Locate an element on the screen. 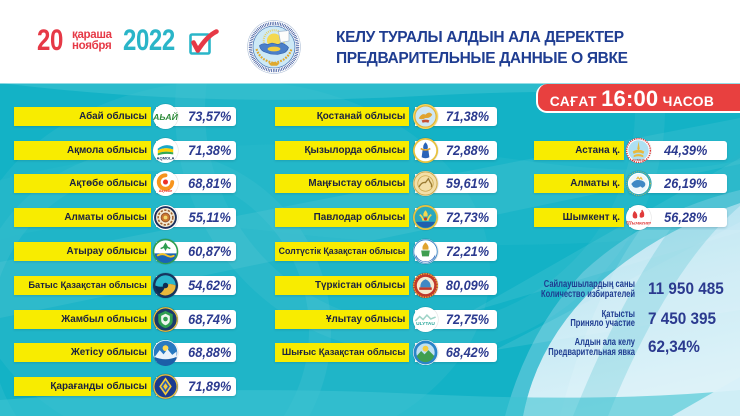 The height and width of the screenshot is (416, 740). svg-text: АСТАНА is located at coordinates (638, 159).